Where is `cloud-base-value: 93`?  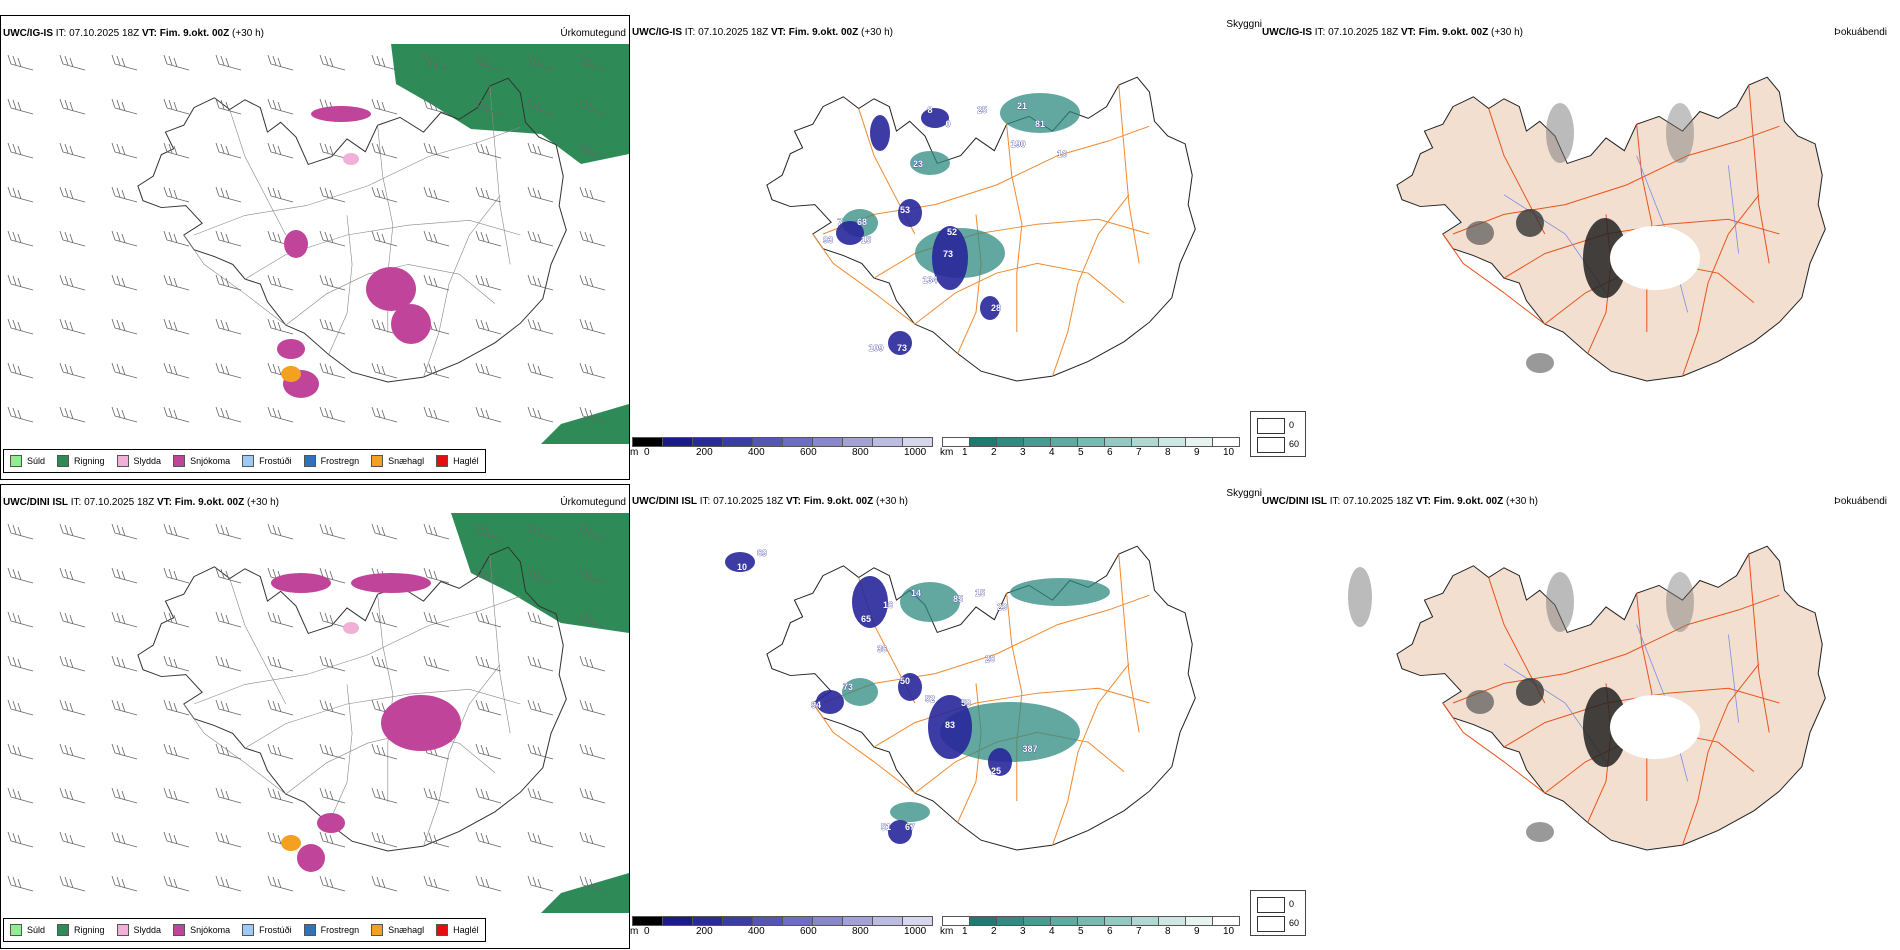 cloud-base-value: 93 is located at coordinates (828, 240).